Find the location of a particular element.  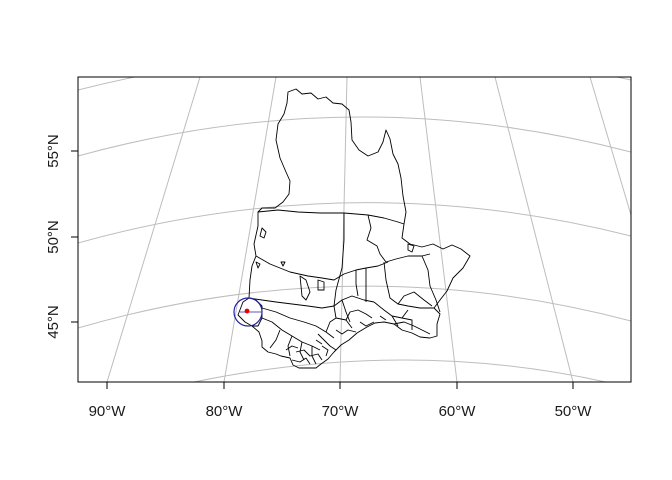

region-border-quebec-east is located at coordinates (431, 284).